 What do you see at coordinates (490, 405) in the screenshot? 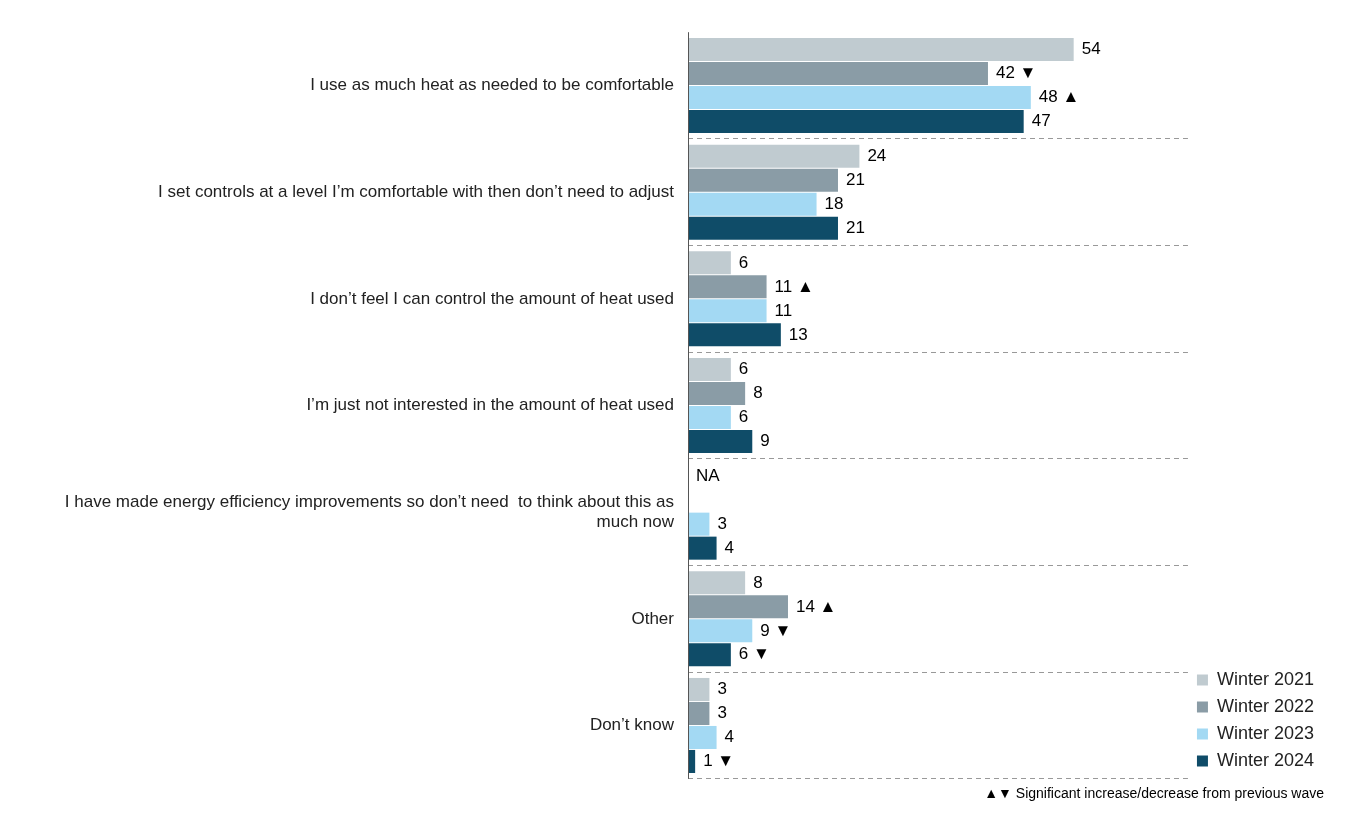
I see `y-tick-label: I’m just not interested in the amount of heat used` at bounding box center [490, 405].